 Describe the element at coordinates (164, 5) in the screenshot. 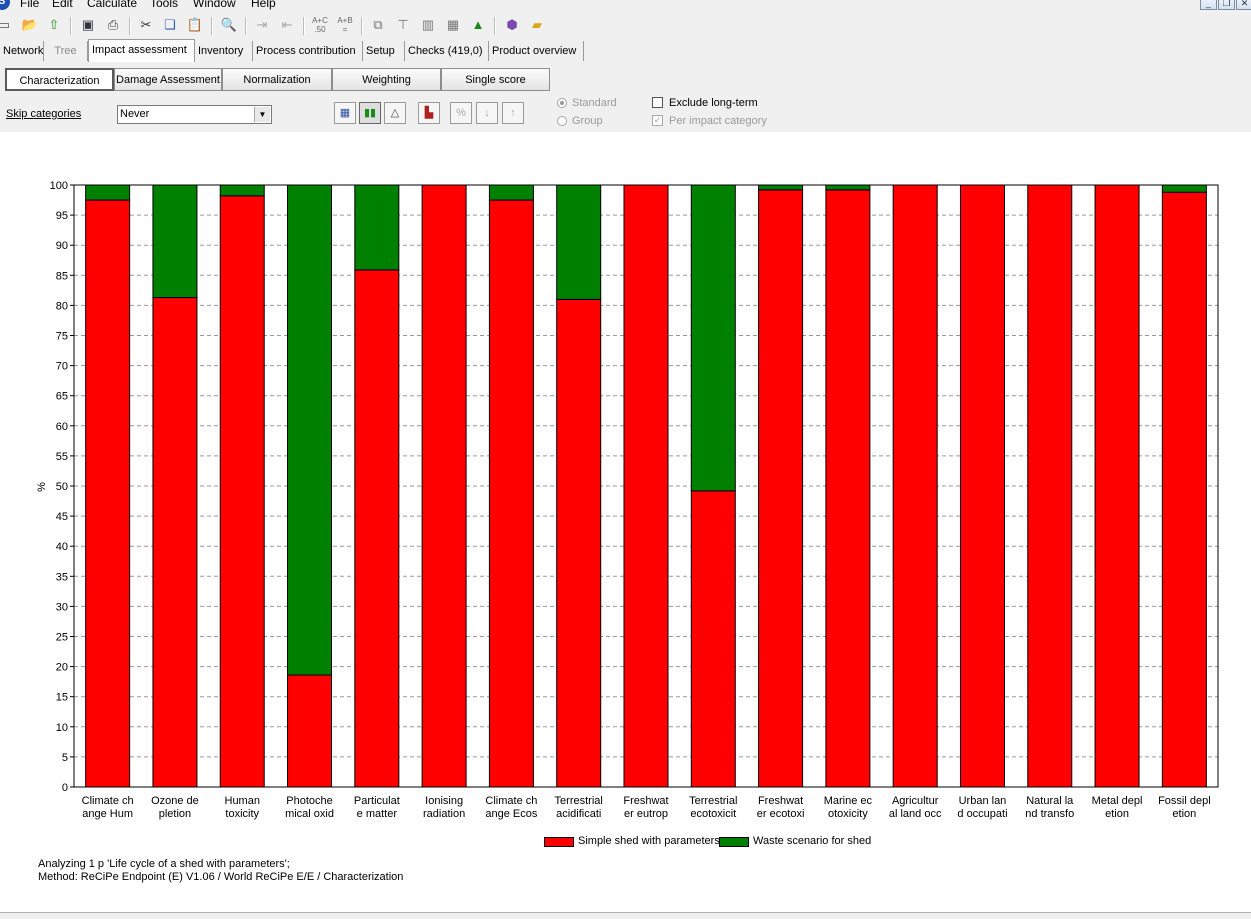

I see `menu-tools: Tools` at that location.